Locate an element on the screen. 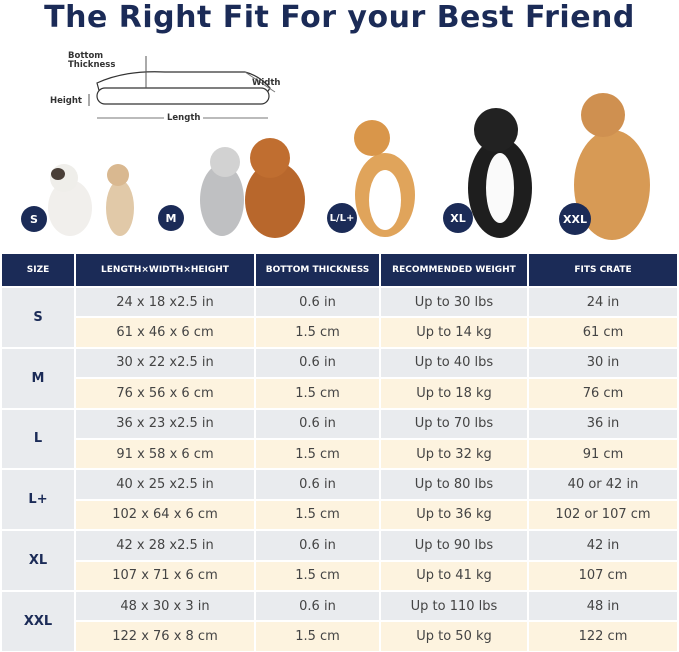  table-cell: Up to 110 lbs is located at coordinates (454, 605).